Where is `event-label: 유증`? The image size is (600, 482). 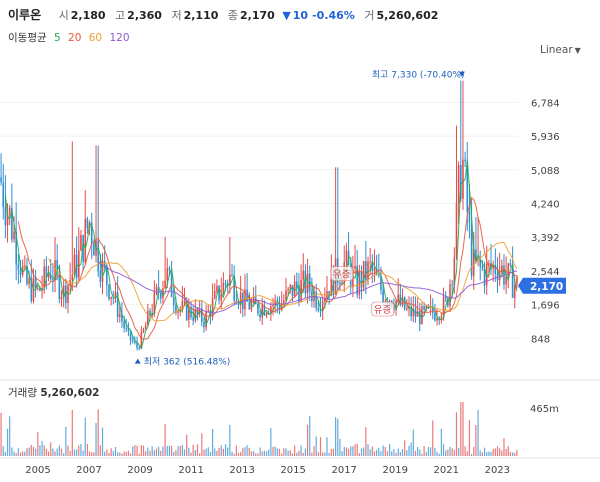
event-label: 유증 is located at coordinates (383, 310).